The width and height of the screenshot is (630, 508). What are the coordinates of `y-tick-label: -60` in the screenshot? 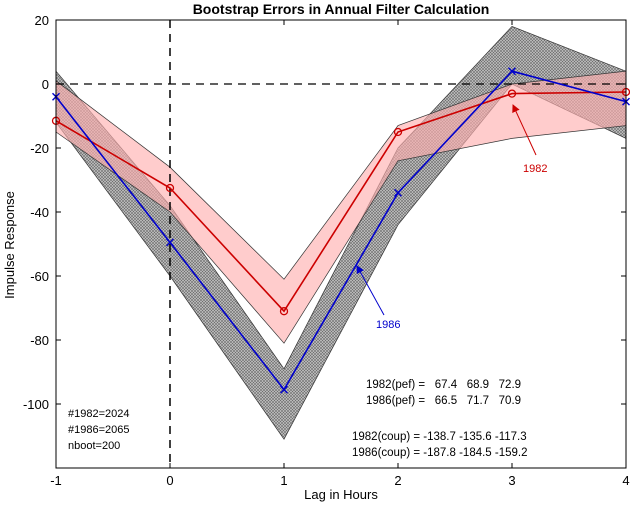 It's located at (39, 276).